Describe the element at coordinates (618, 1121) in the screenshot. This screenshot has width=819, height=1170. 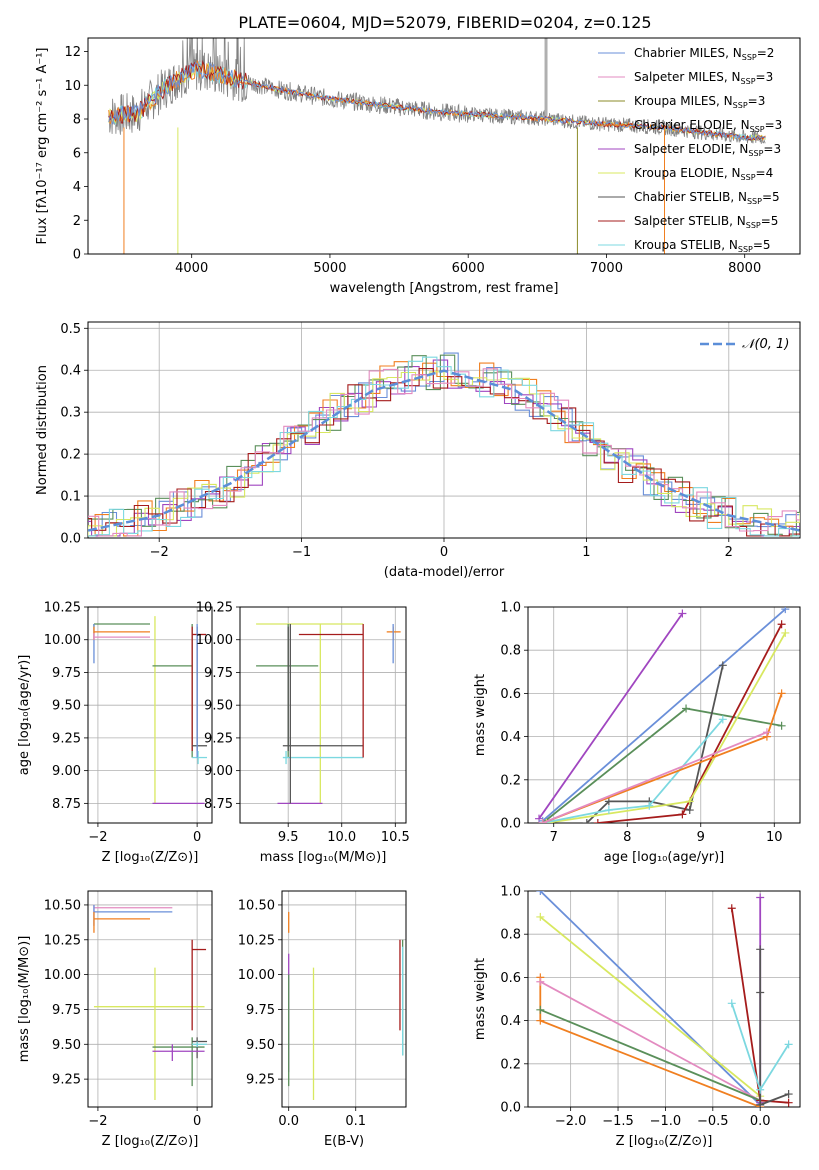
I see `x-tick-label: −1.5` at that location.